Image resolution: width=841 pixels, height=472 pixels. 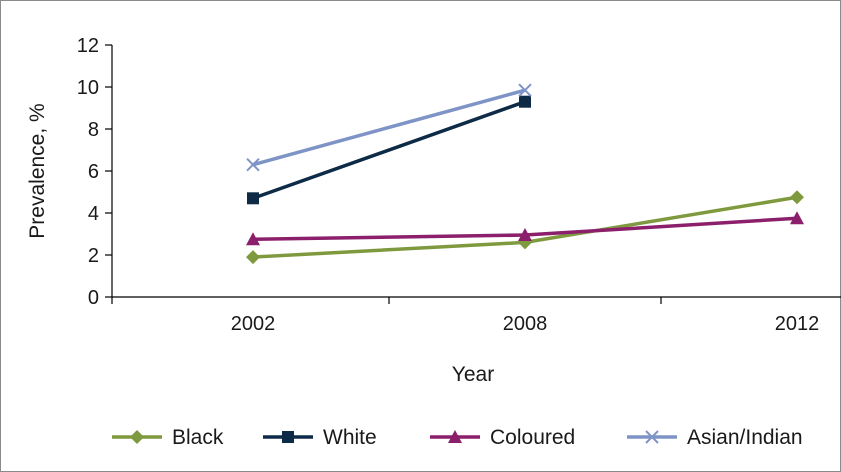 What do you see at coordinates (532, 437) in the screenshot?
I see `legend-label: Coloured` at bounding box center [532, 437].